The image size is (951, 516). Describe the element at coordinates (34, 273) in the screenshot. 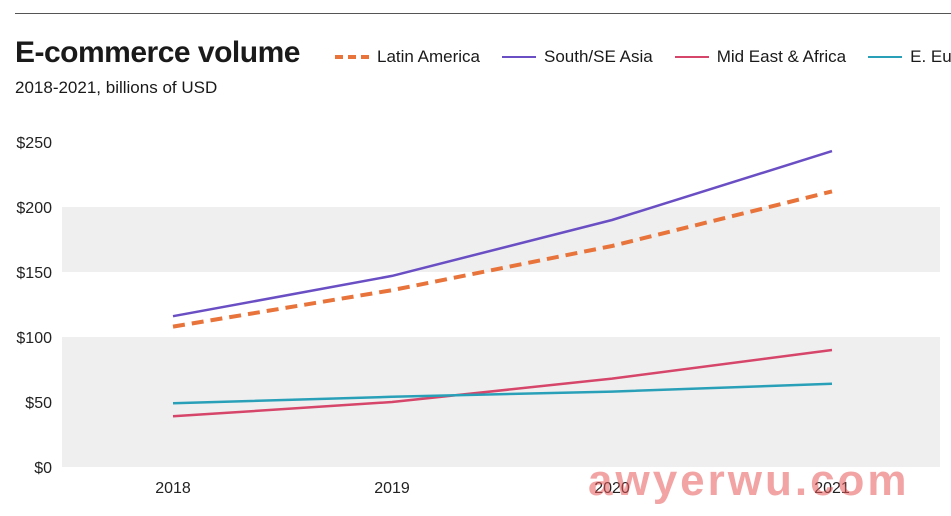

I see `y-tick-label: $150` at that location.